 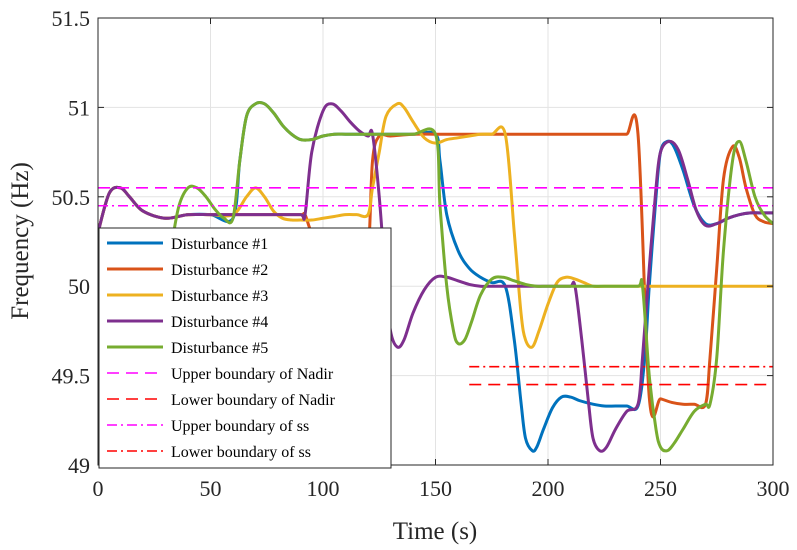 I want to click on y-axis-label: Frequency (Hz), so click(x=20, y=241).